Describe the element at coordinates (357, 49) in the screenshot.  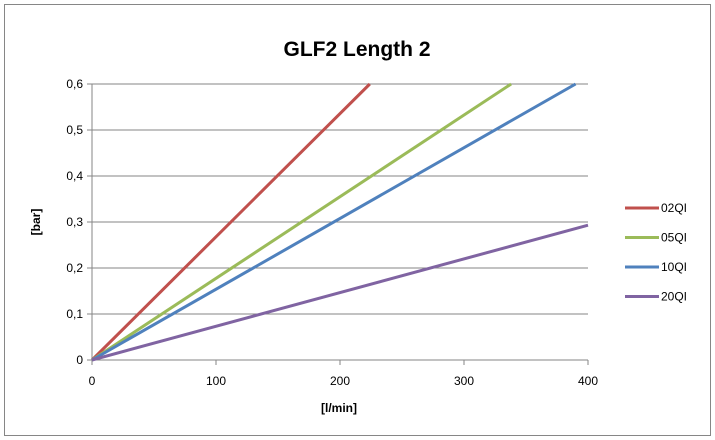
I see `chart-title: GLF2 Length 2` at that location.